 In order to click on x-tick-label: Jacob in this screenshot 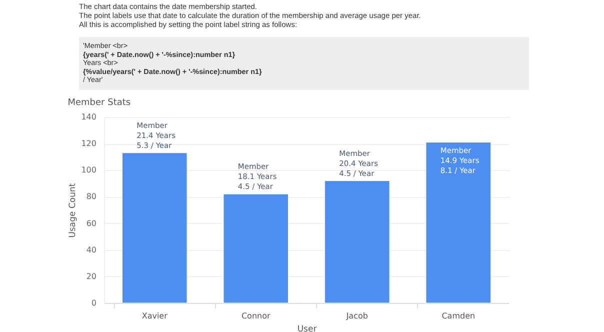, I will do `click(356, 316)`.